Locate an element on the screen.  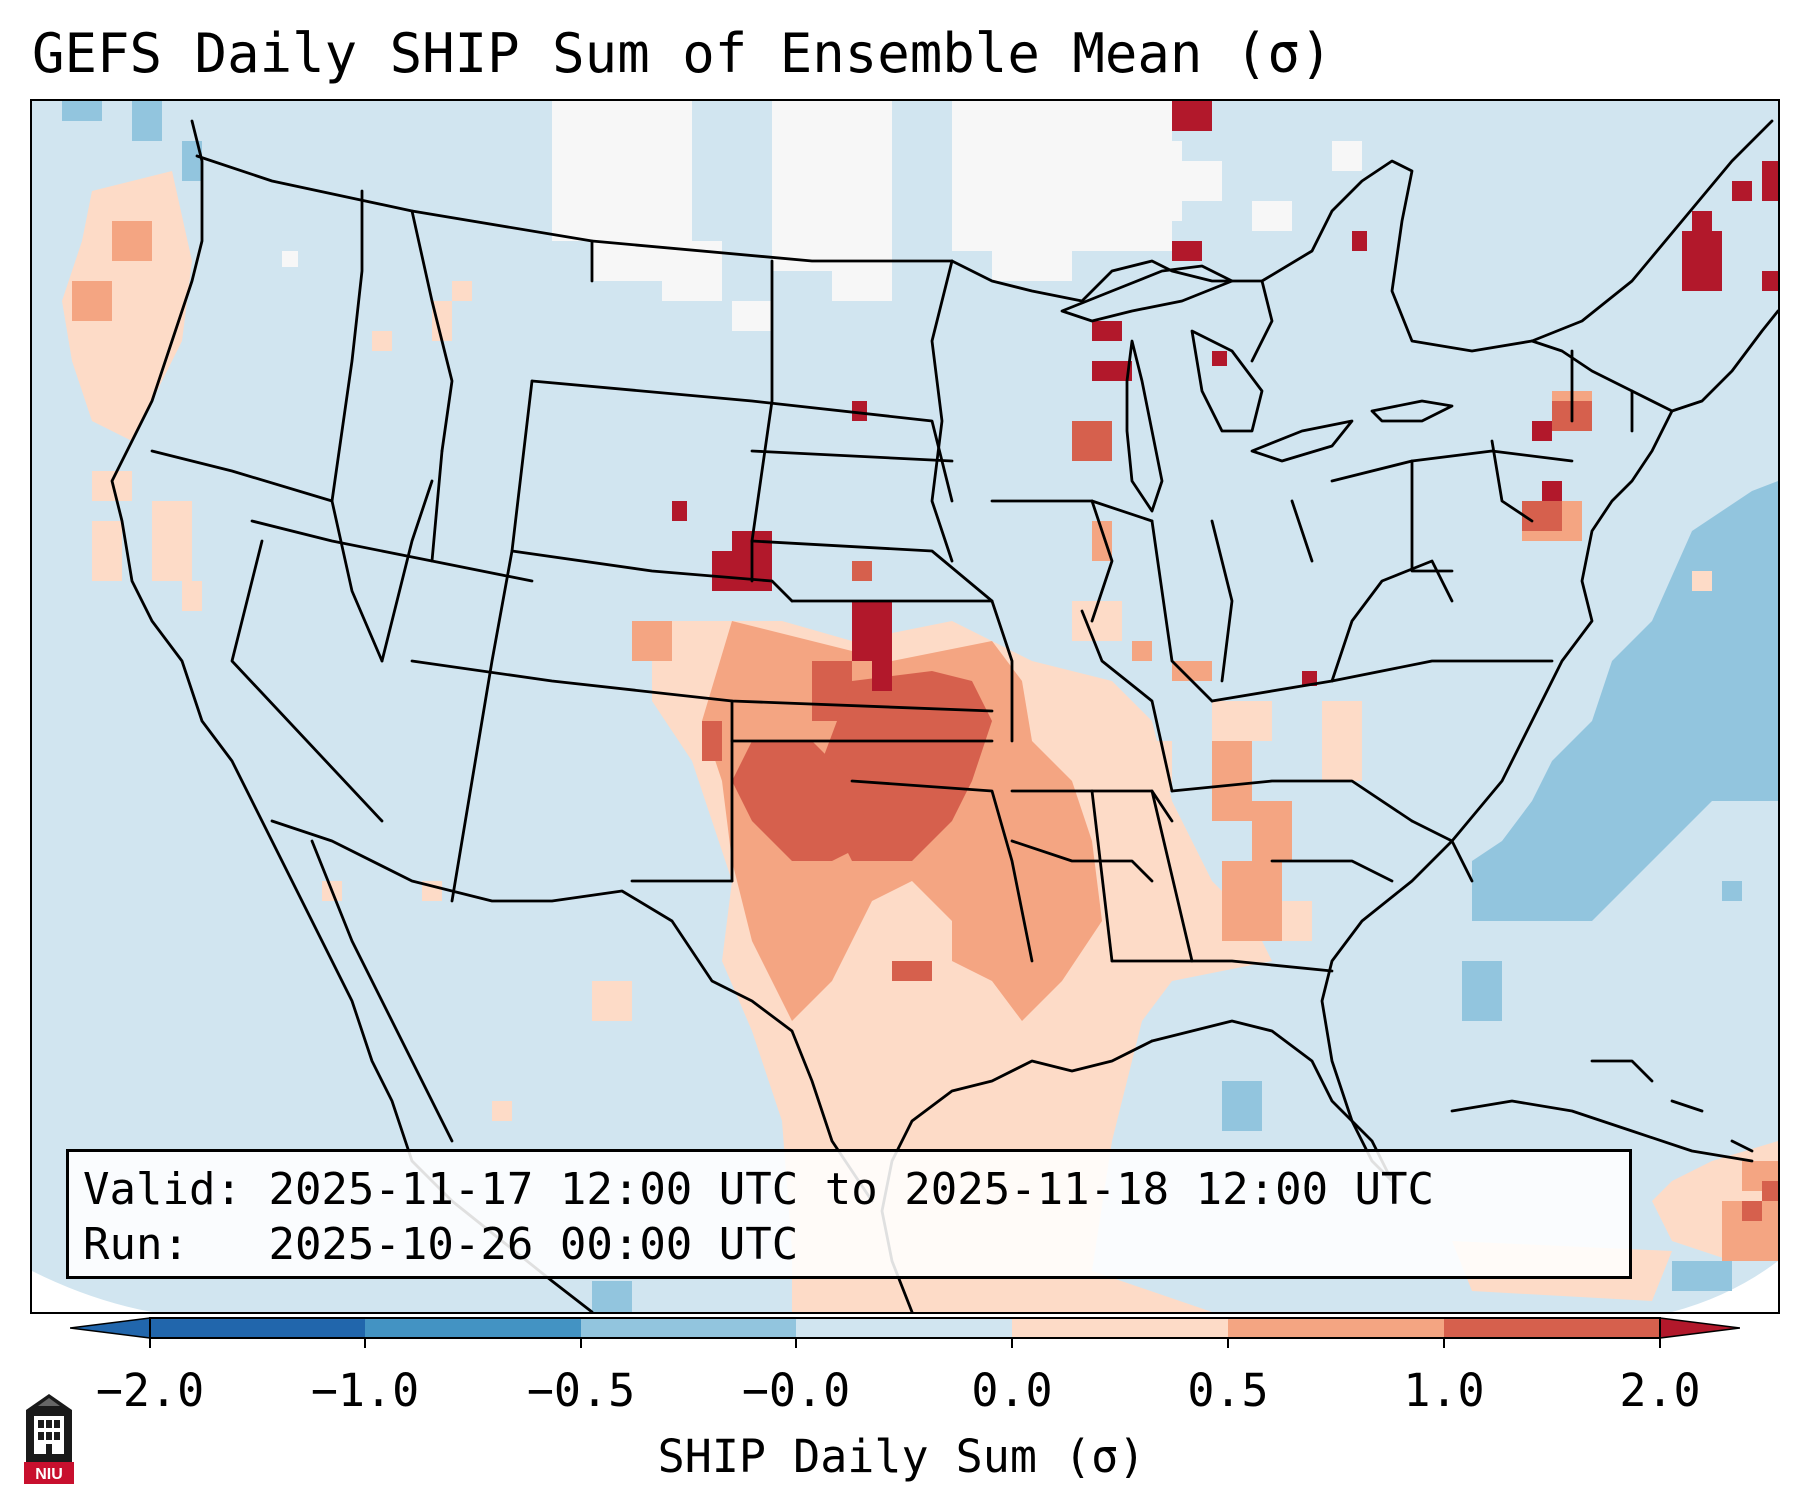
colorbar-over-arrow is located at coordinates (1699, 1328).